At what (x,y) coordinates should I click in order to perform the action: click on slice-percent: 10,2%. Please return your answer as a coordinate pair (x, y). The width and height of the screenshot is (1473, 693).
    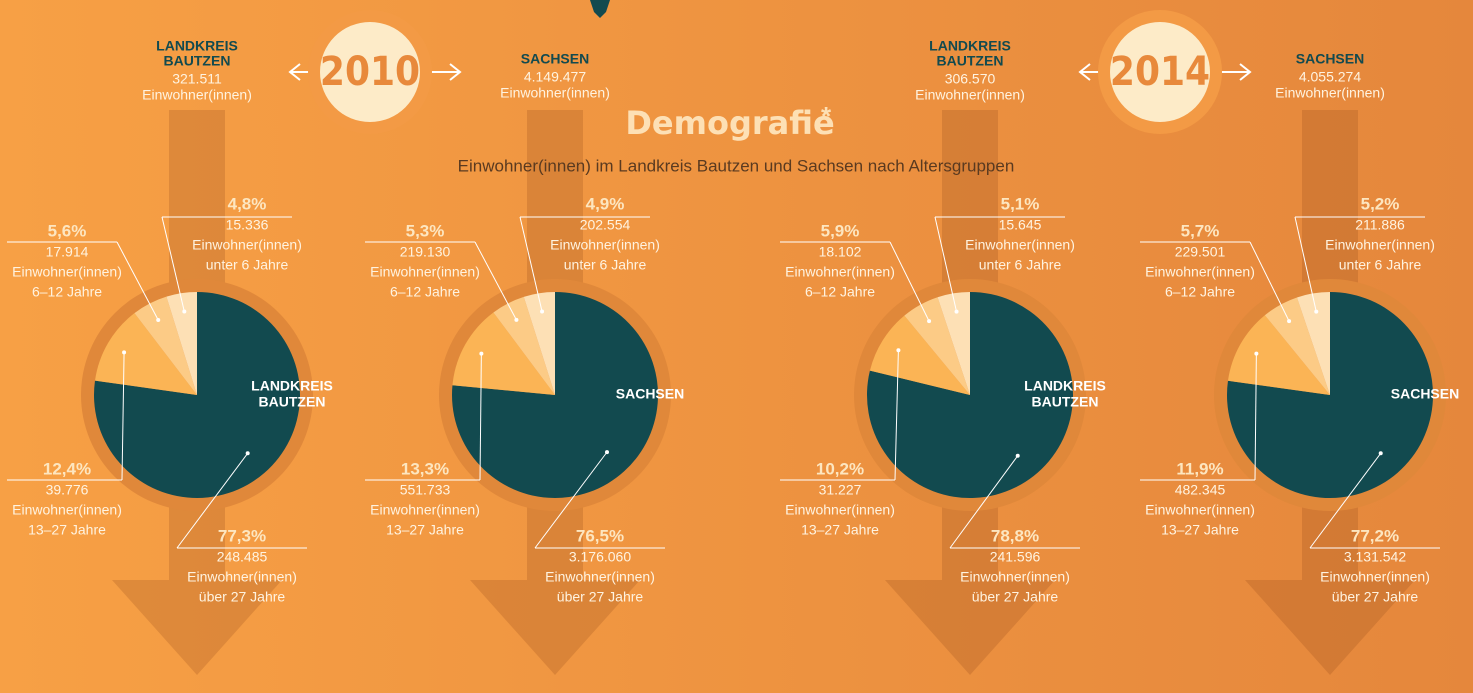
    Looking at the image, I should click on (840, 468).